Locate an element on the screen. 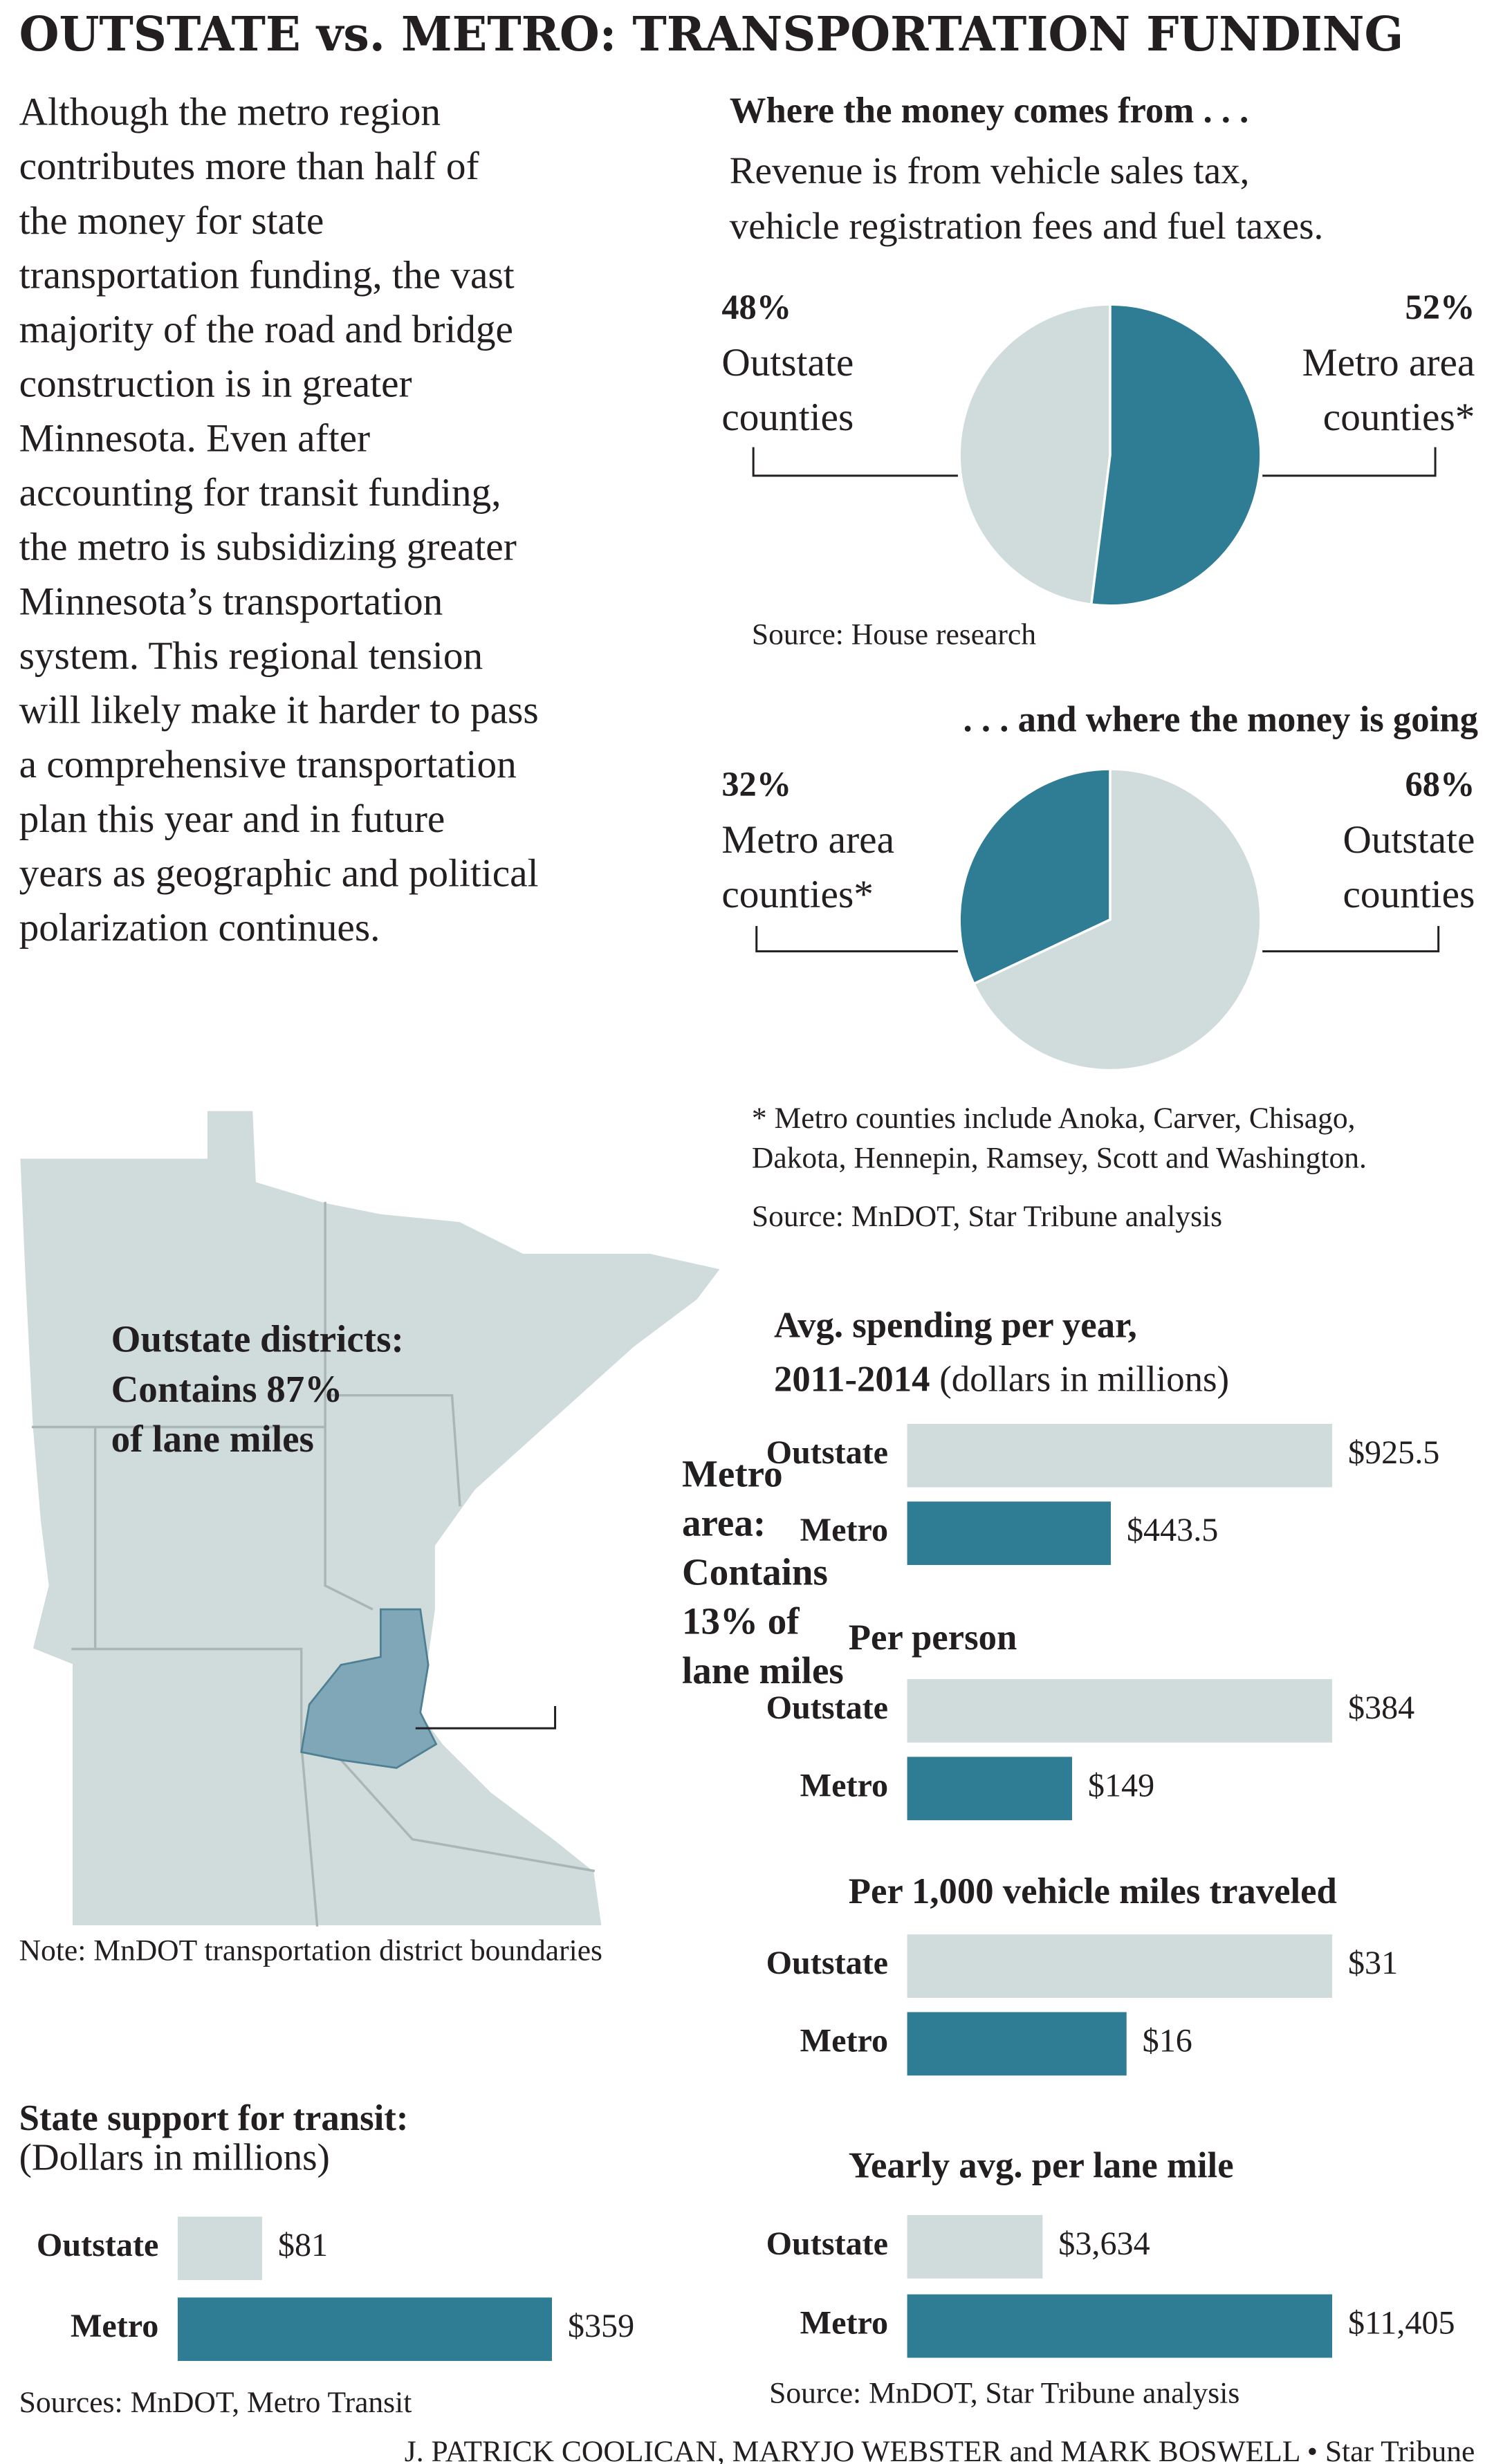 Image resolution: width=1494 pixels, height=2464 pixels. intro-line: Minnesota’s transportation is located at coordinates (231, 601).